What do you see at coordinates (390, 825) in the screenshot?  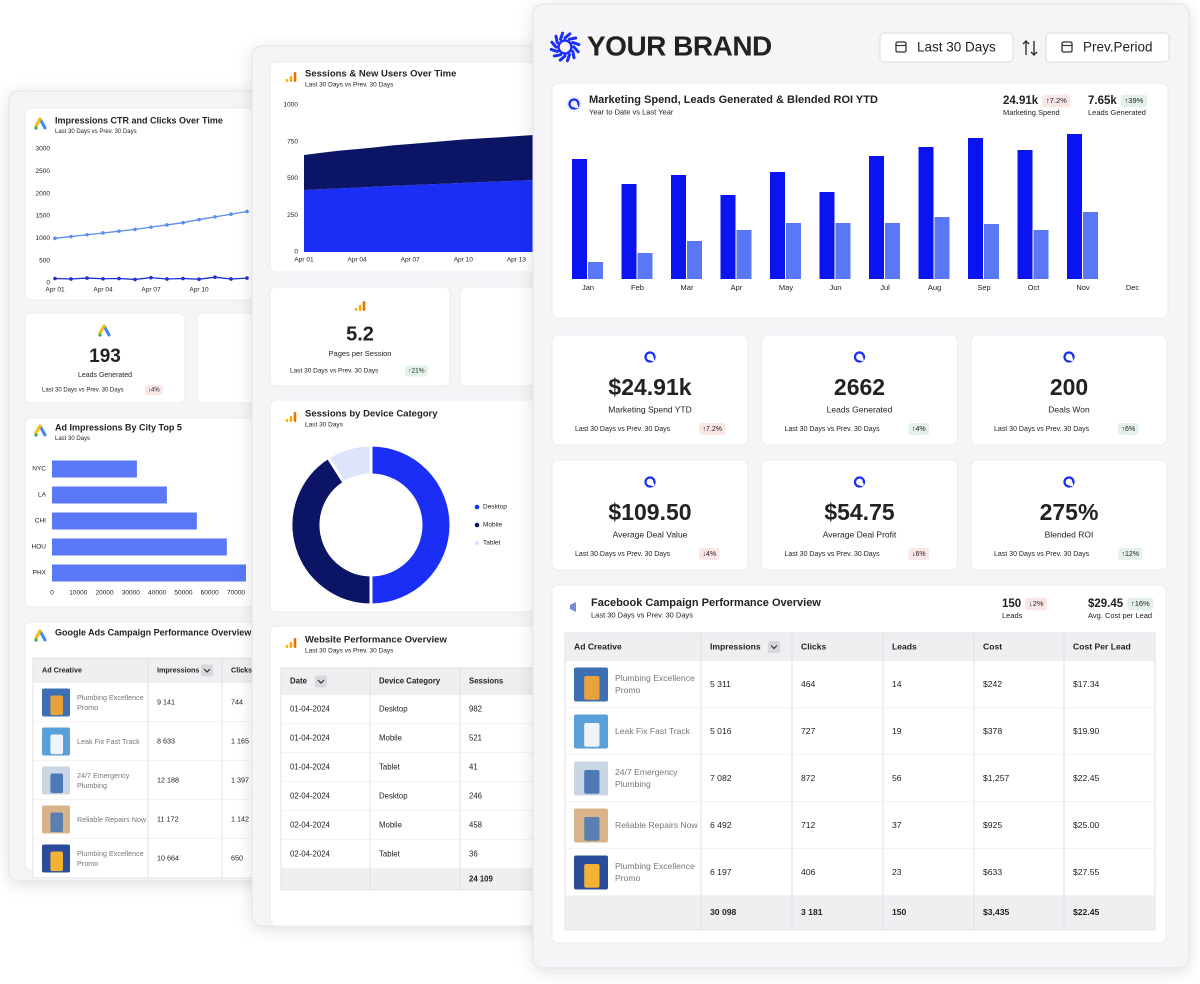 I see `table-cell: Mobile` at bounding box center [390, 825].